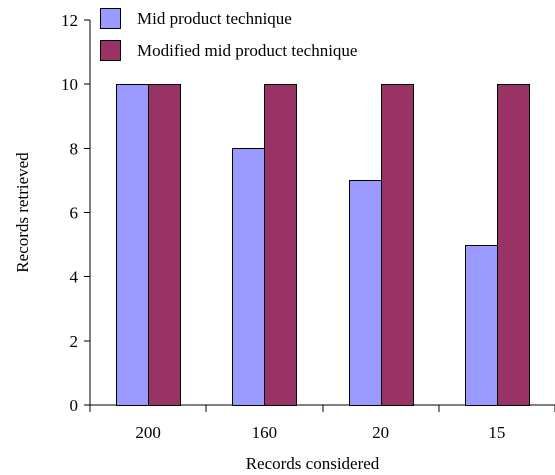  What do you see at coordinates (22, 212) in the screenshot?
I see `y-axis-title: Records retrieved` at bounding box center [22, 212].